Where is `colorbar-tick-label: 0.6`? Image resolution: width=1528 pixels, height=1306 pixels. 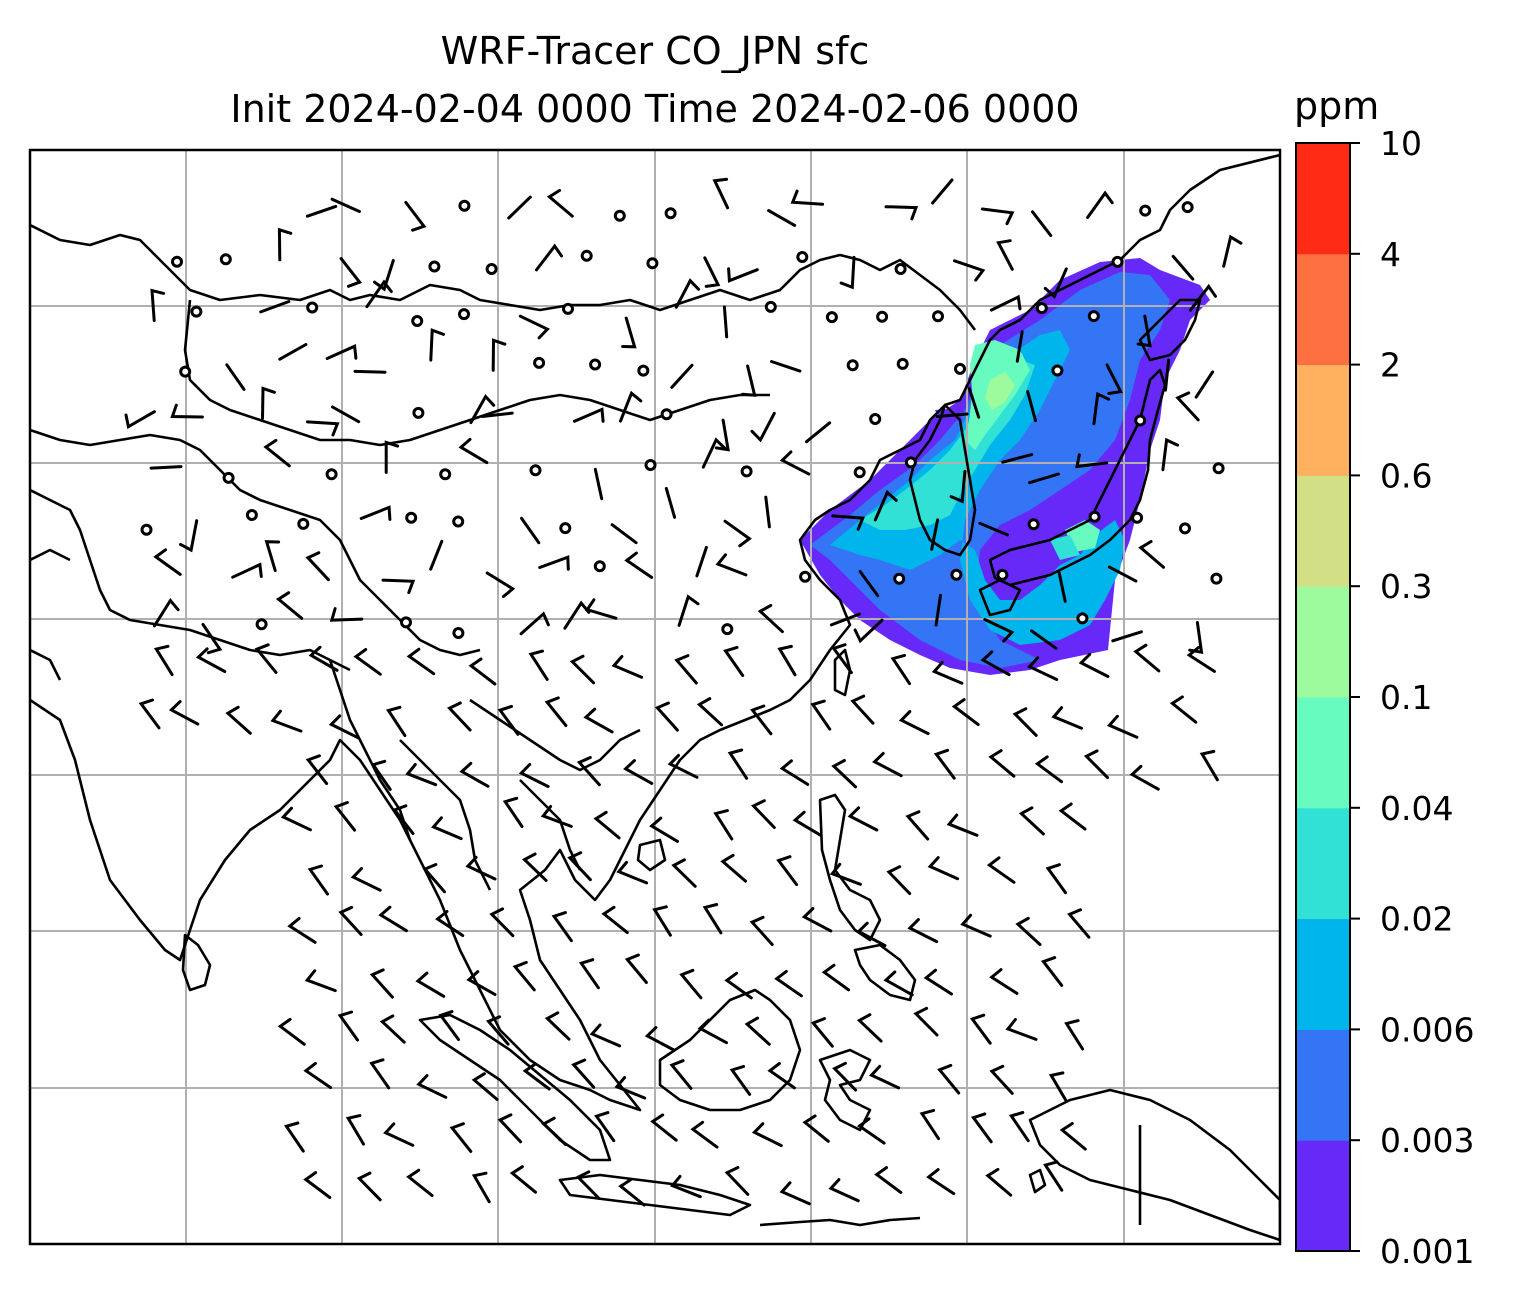 colorbar-tick-label: 0.6 is located at coordinates (1406, 475).